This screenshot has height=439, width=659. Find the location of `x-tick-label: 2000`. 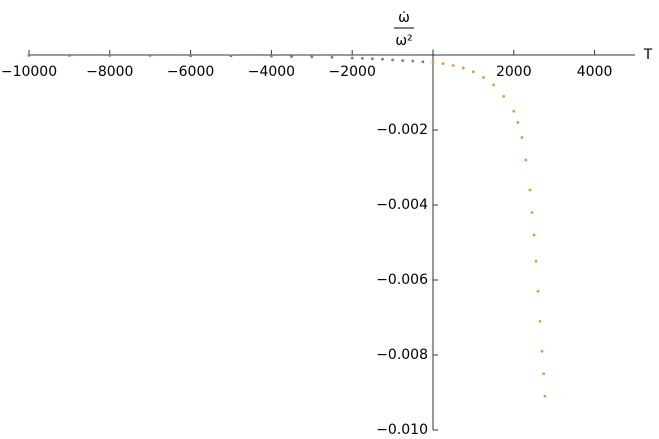

x-tick-label: 2000 is located at coordinates (514, 72).